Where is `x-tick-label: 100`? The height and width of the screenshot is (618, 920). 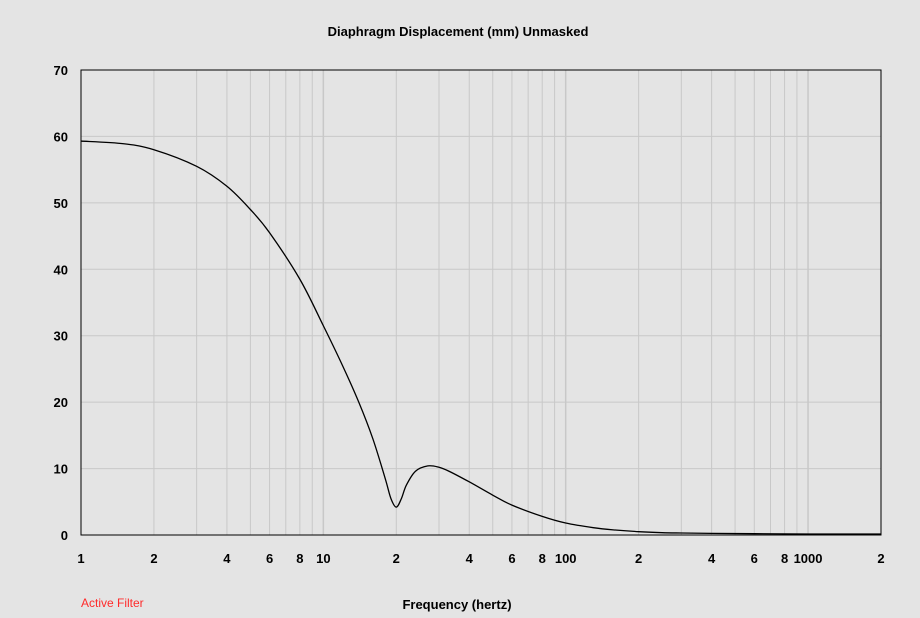
x-tick-label: 100 is located at coordinates (566, 558).